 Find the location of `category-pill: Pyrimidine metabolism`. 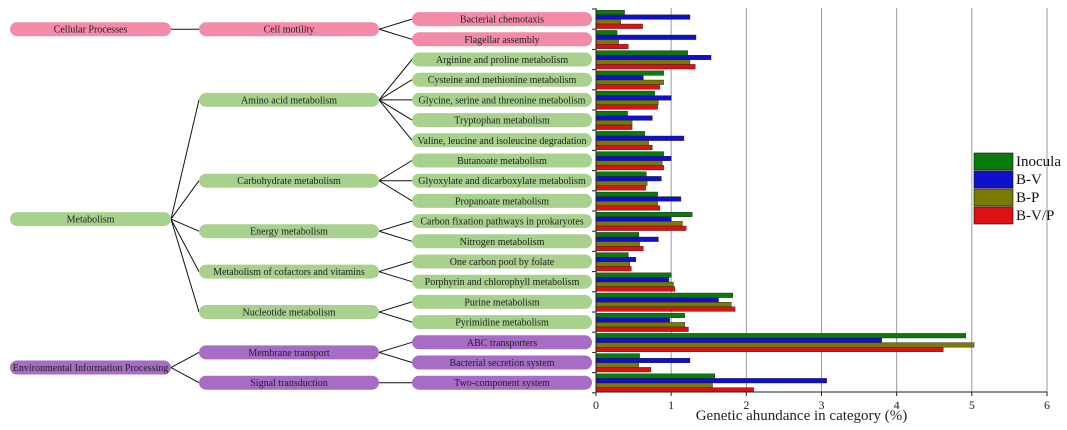

category-pill: Pyrimidine metabolism is located at coordinates (502, 322).